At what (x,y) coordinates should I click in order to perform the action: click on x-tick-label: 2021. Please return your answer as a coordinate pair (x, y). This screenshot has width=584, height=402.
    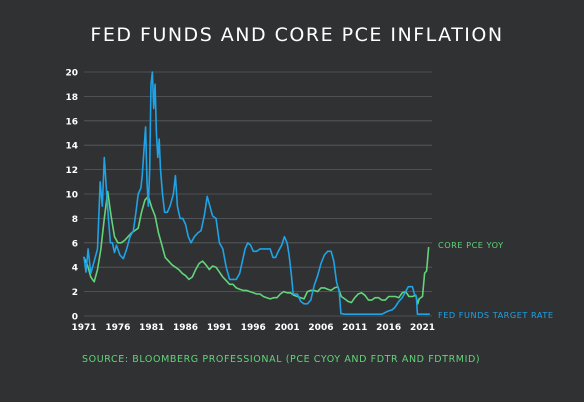
    Looking at the image, I should click on (422, 328).